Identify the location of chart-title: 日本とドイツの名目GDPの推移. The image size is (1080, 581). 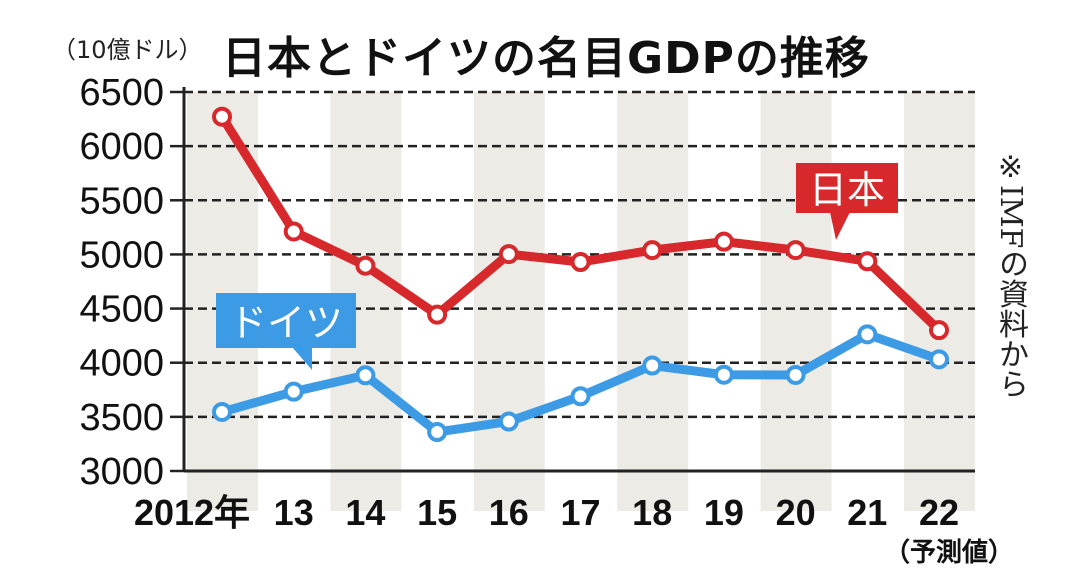
(546, 58).